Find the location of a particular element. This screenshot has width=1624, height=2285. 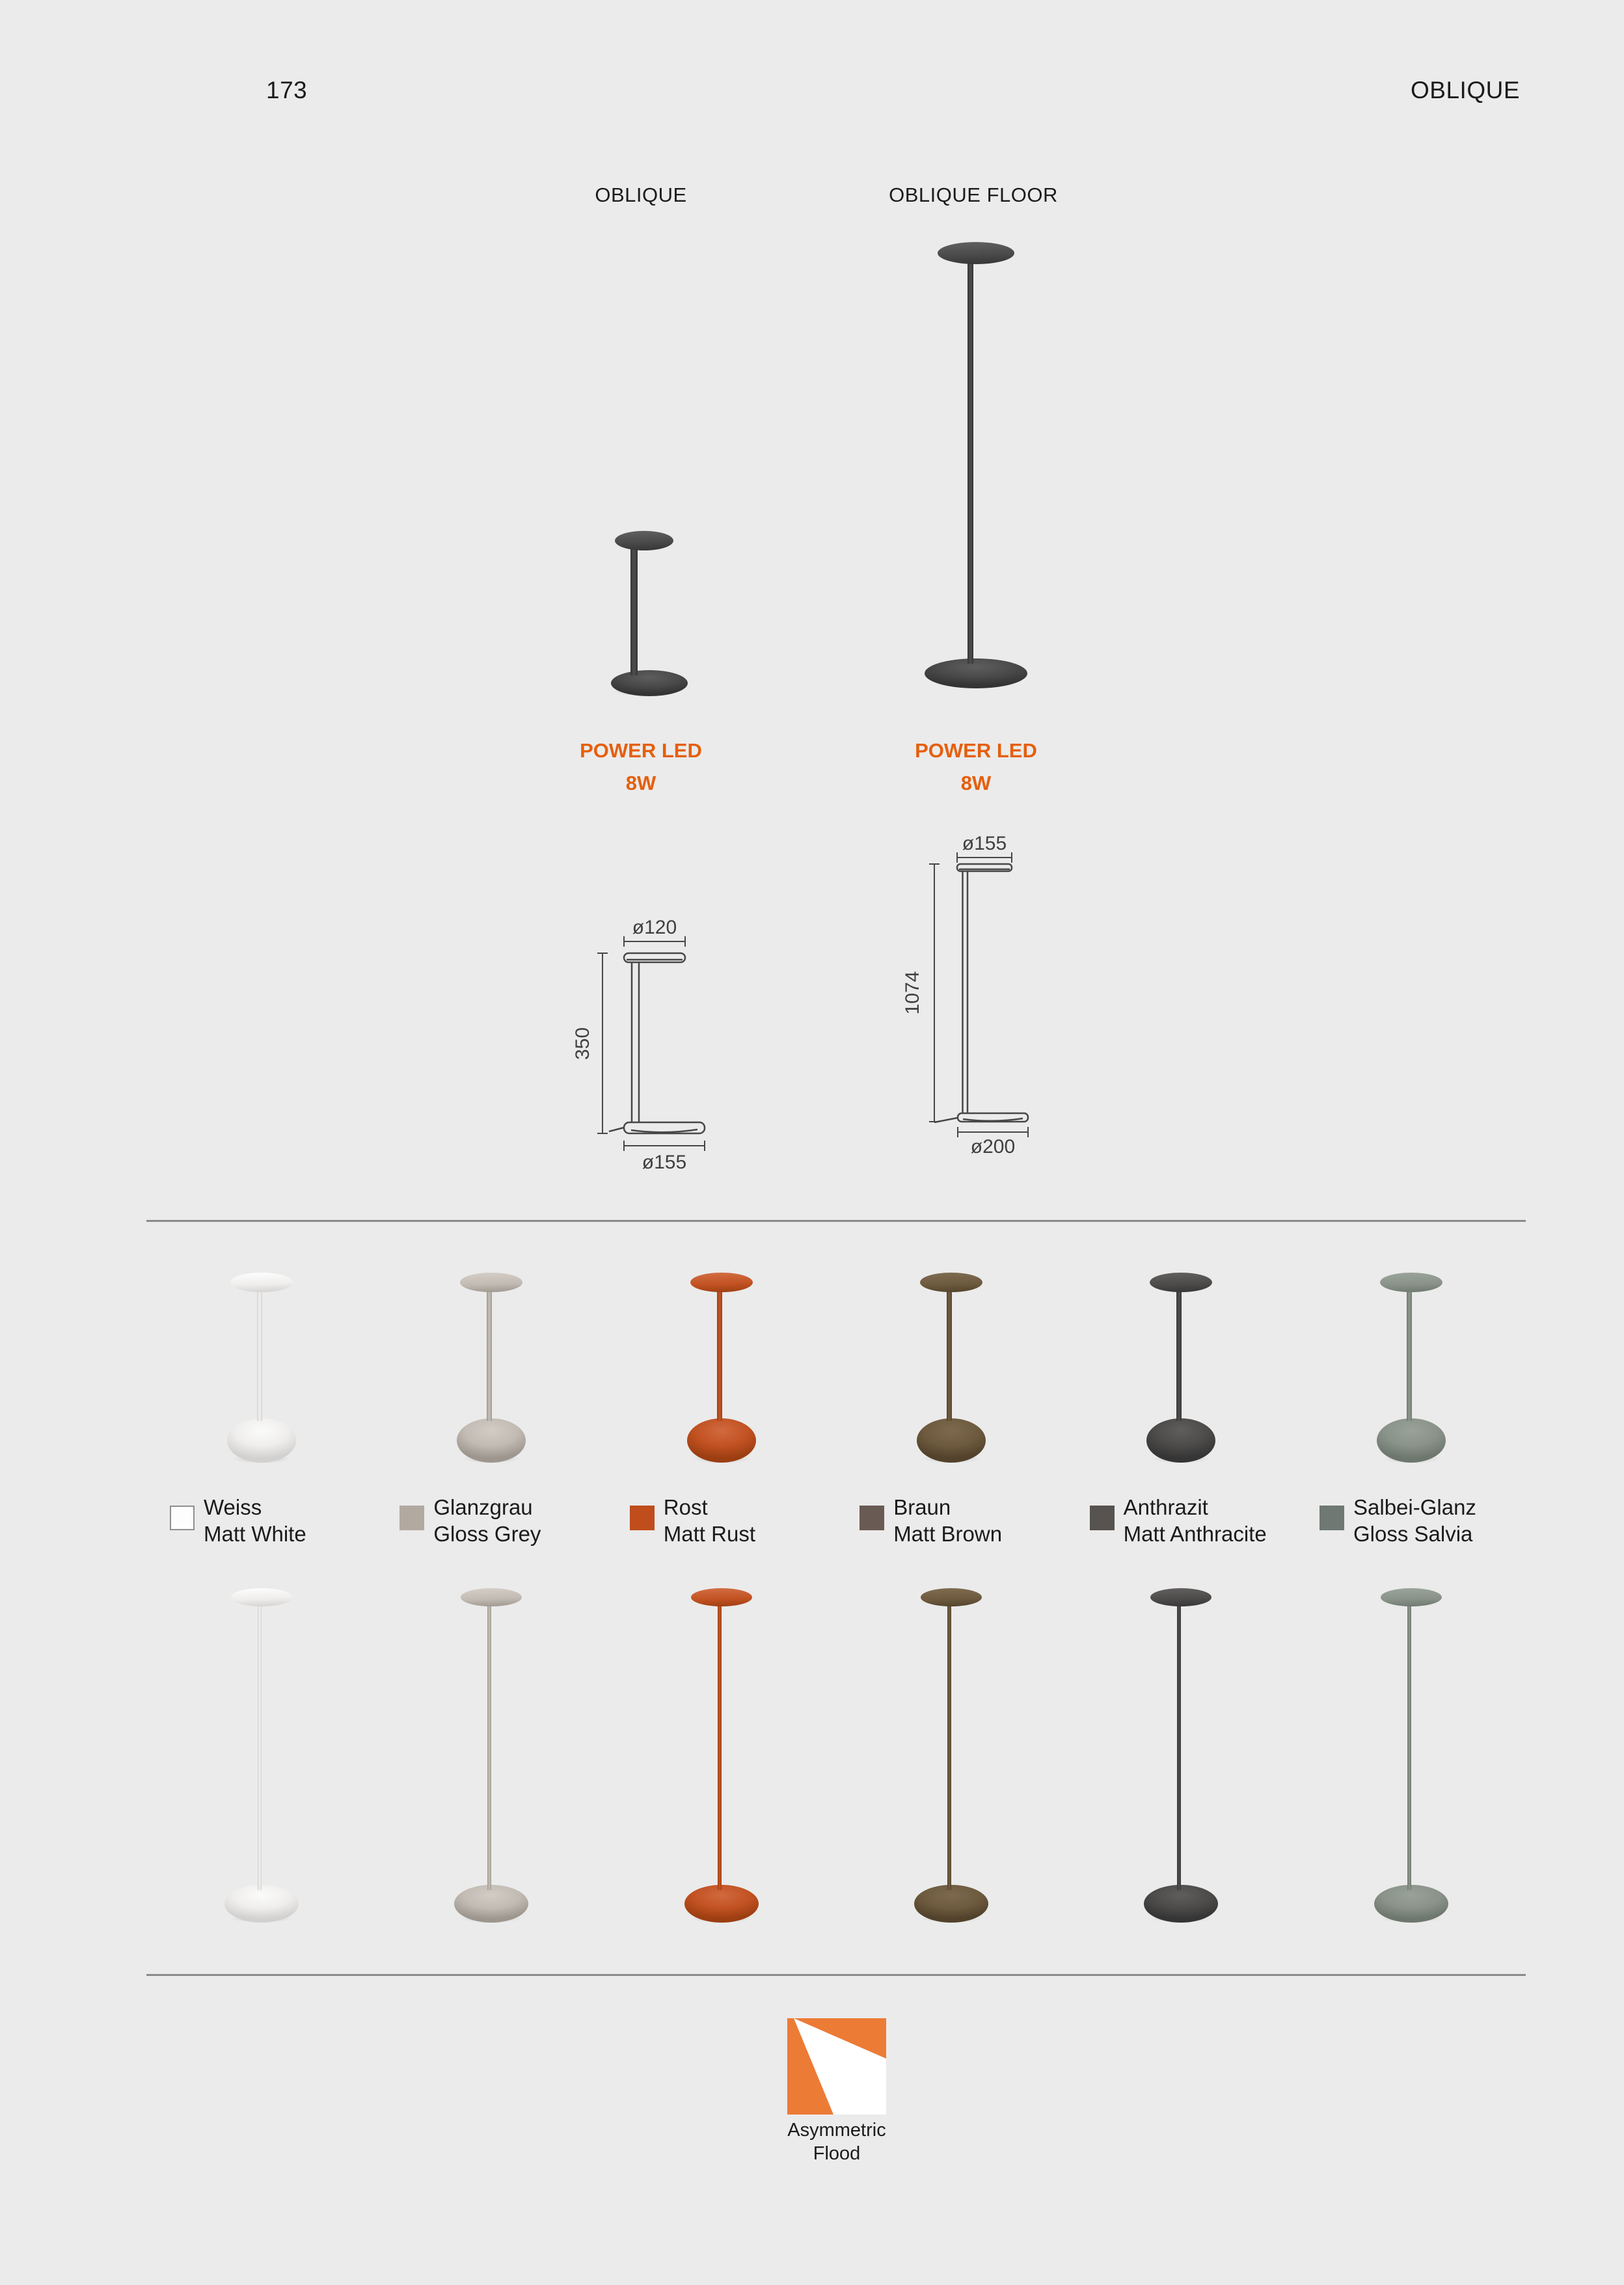

wattage-label-oblique: 8W is located at coordinates (640, 783).